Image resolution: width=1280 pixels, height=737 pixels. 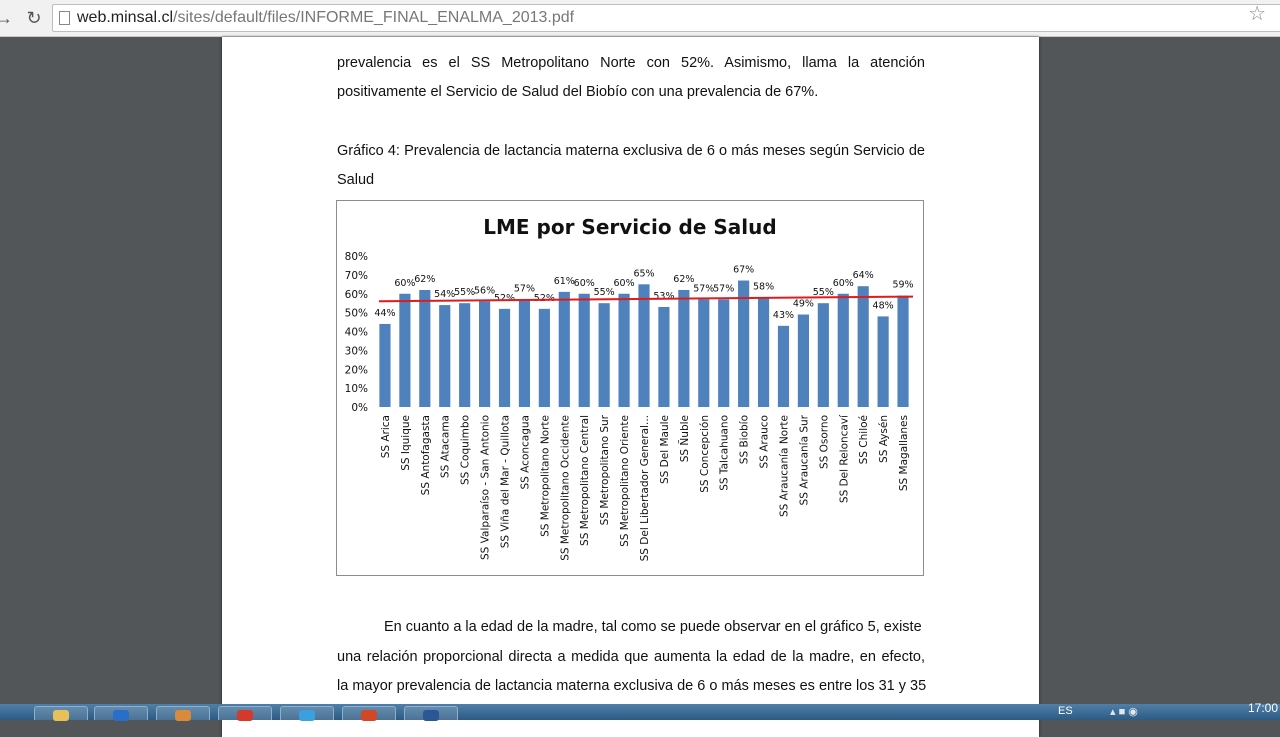 What do you see at coordinates (904, 453) in the screenshot?
I see `category-label: SS Magallanes` at bounding box center [904, 453].